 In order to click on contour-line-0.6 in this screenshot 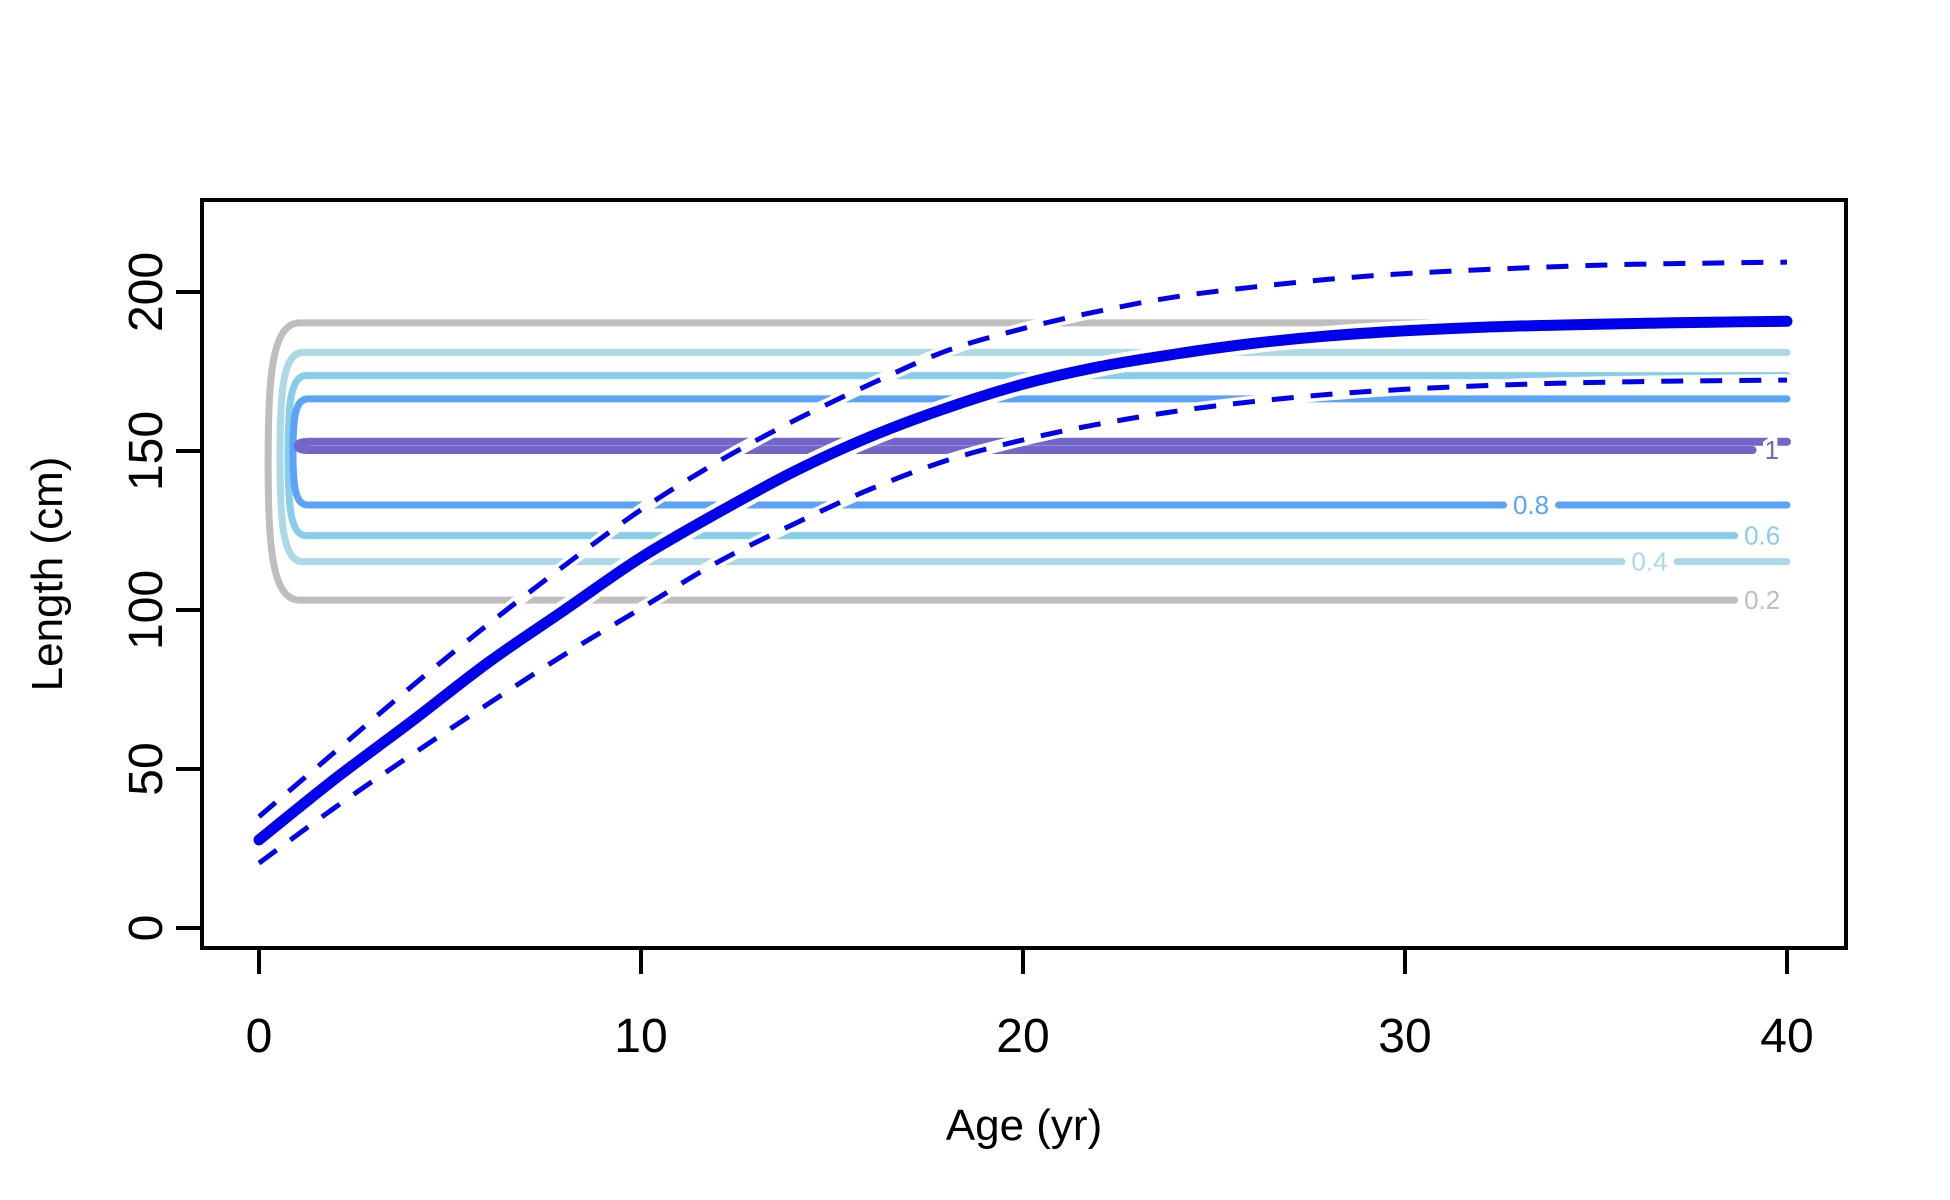, I will do `click(1037, 456)`.